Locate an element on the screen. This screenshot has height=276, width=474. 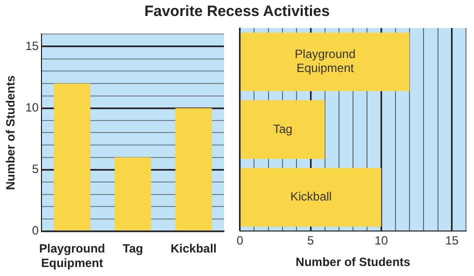
x-tick-label: 15 is located at coordinates (452, 241).